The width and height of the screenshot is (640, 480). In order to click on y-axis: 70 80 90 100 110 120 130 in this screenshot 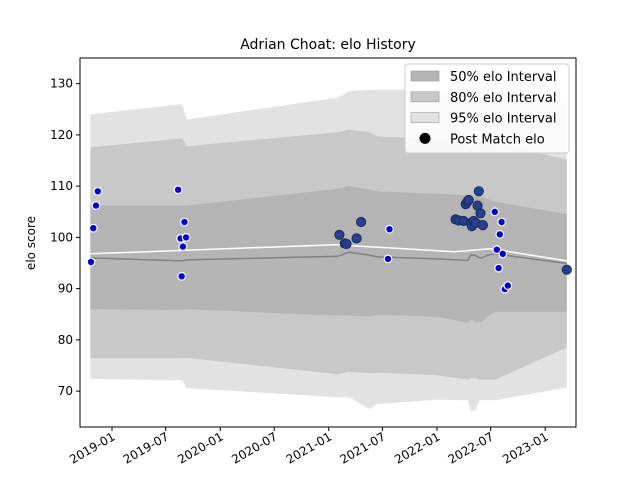, I will do `click(65, 237)`.